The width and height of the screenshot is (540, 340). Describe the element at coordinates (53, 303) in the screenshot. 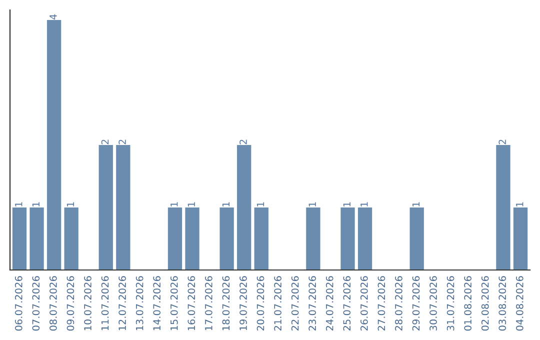

I see `x-tick-label: 08.07.2026` at that location.